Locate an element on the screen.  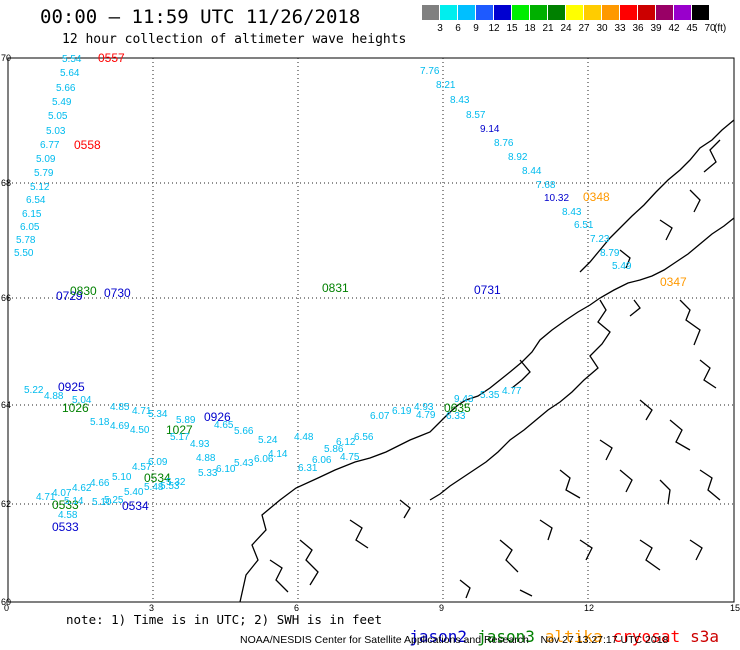
wave-height-label: 4.85 is located at coordinates (120, 407).